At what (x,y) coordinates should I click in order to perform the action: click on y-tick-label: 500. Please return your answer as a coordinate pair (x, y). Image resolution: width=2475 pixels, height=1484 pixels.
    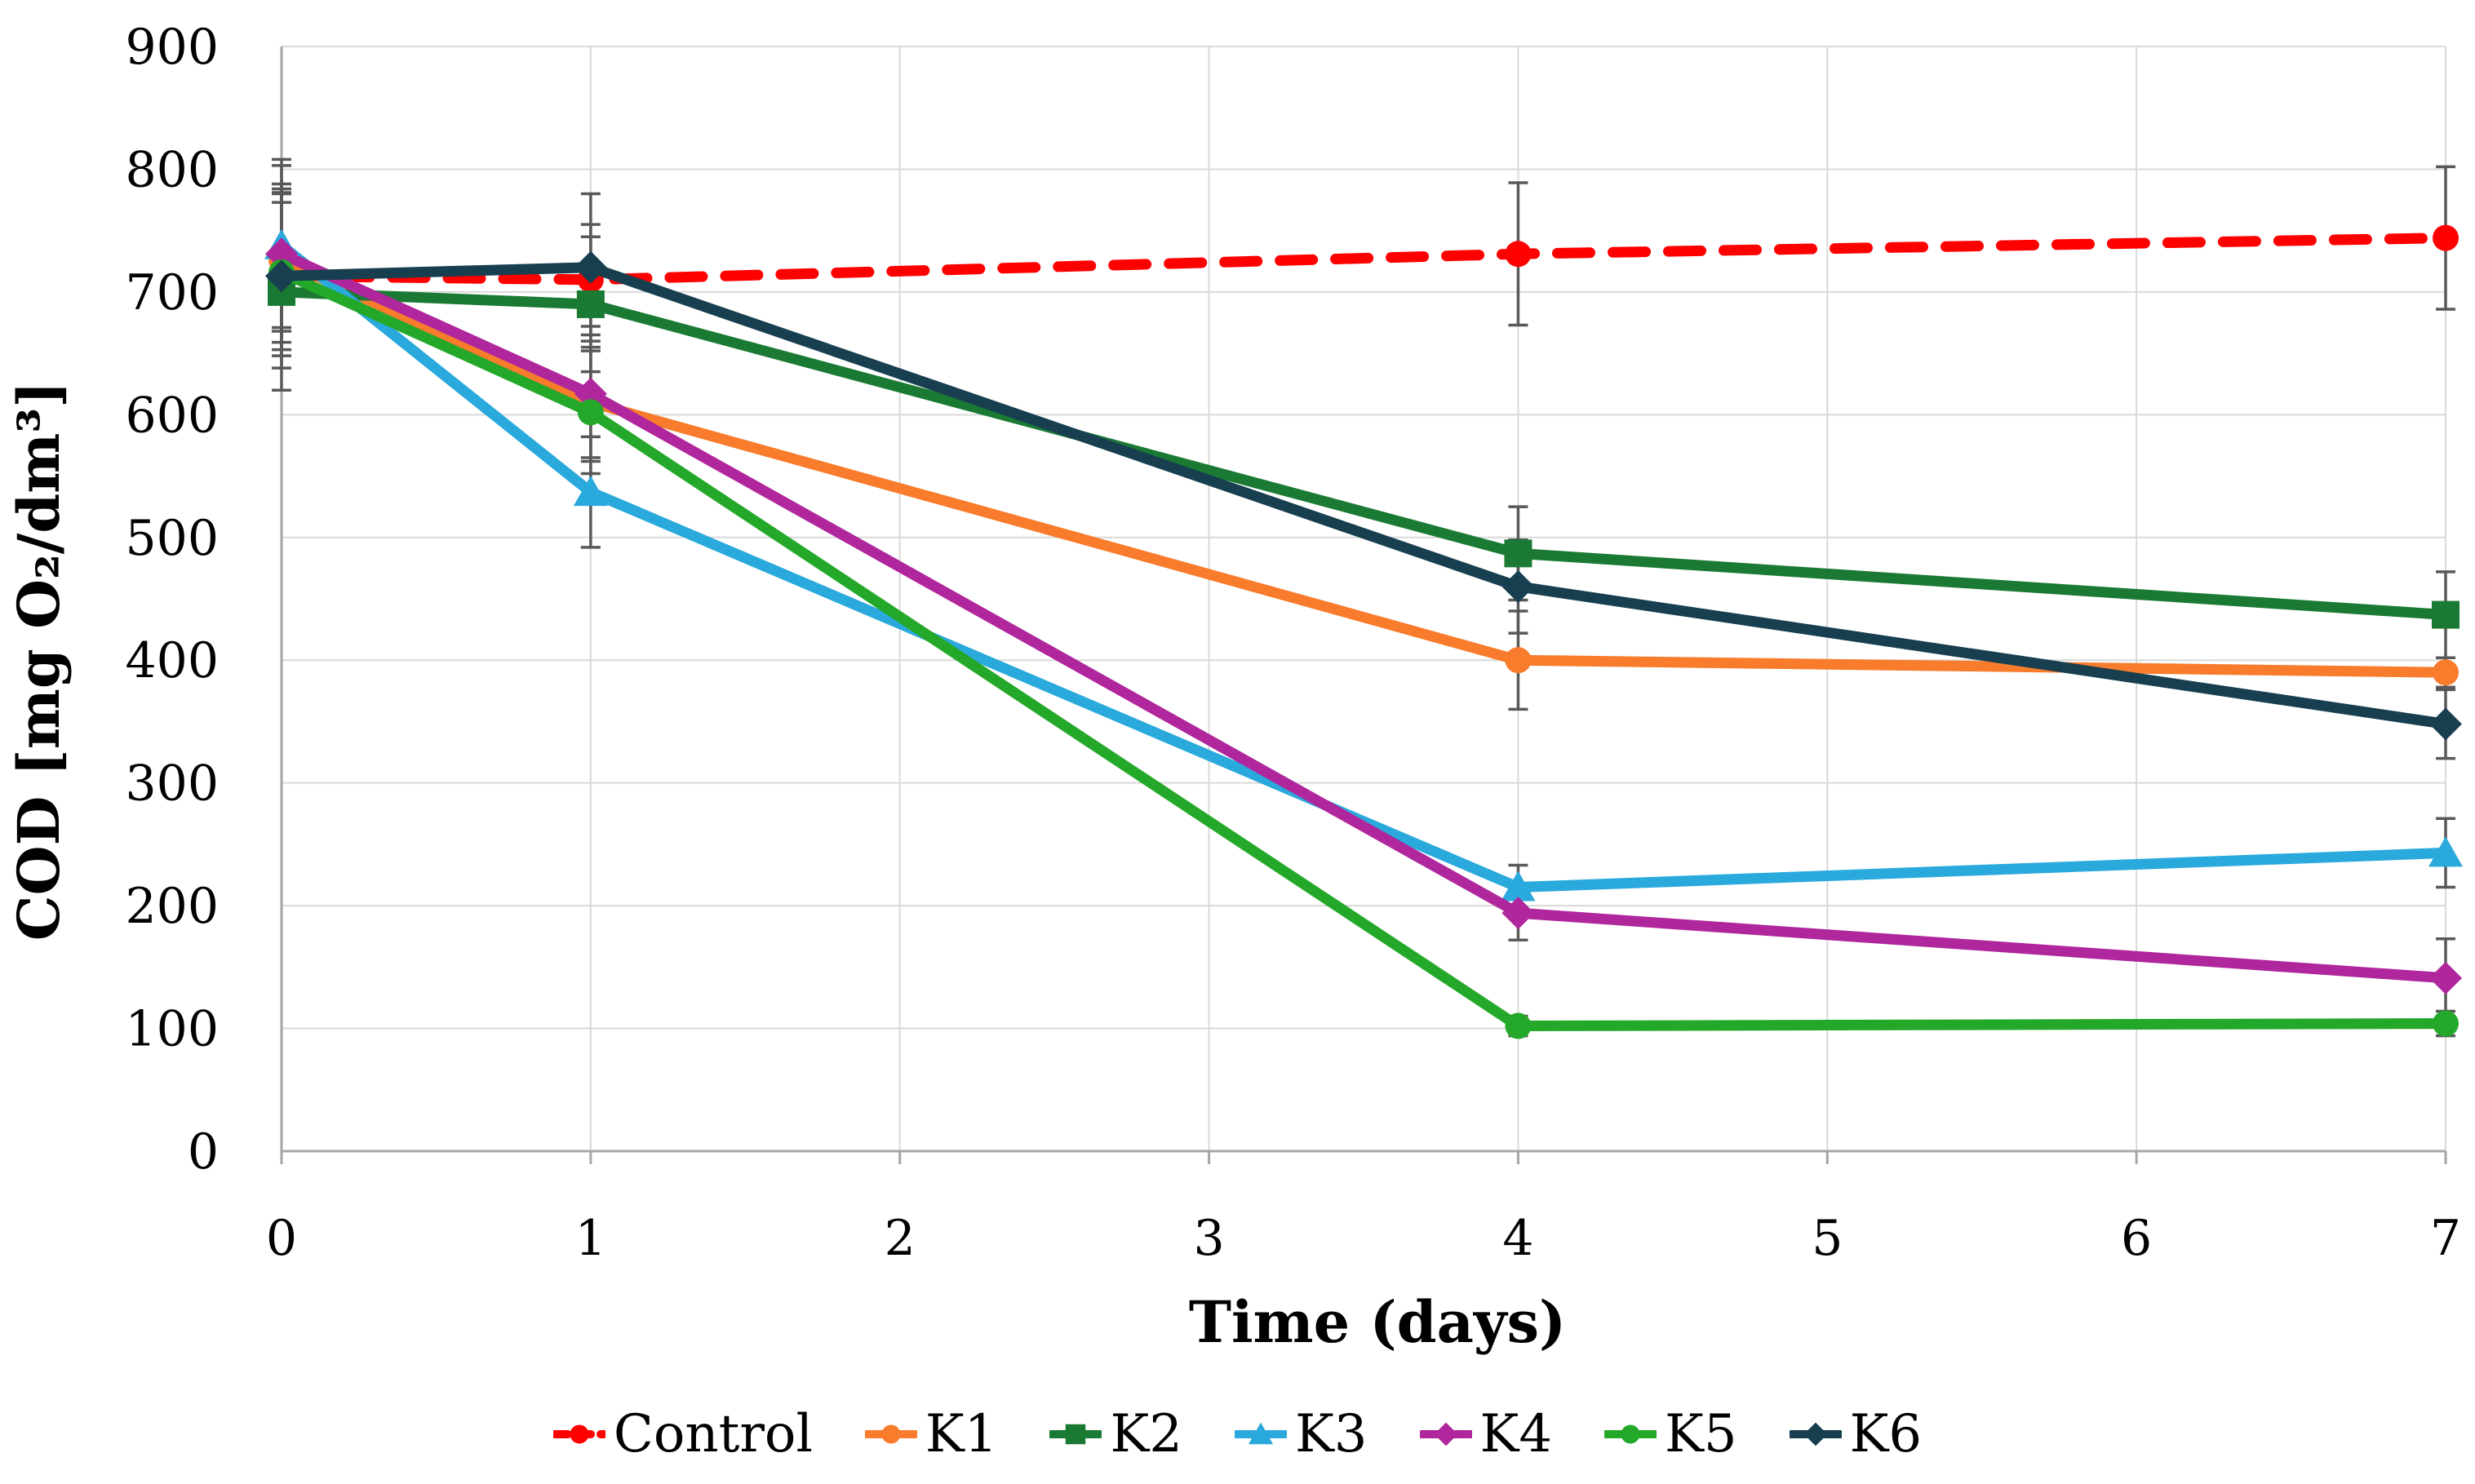
    Looking at the image, I should click on (172, 538).